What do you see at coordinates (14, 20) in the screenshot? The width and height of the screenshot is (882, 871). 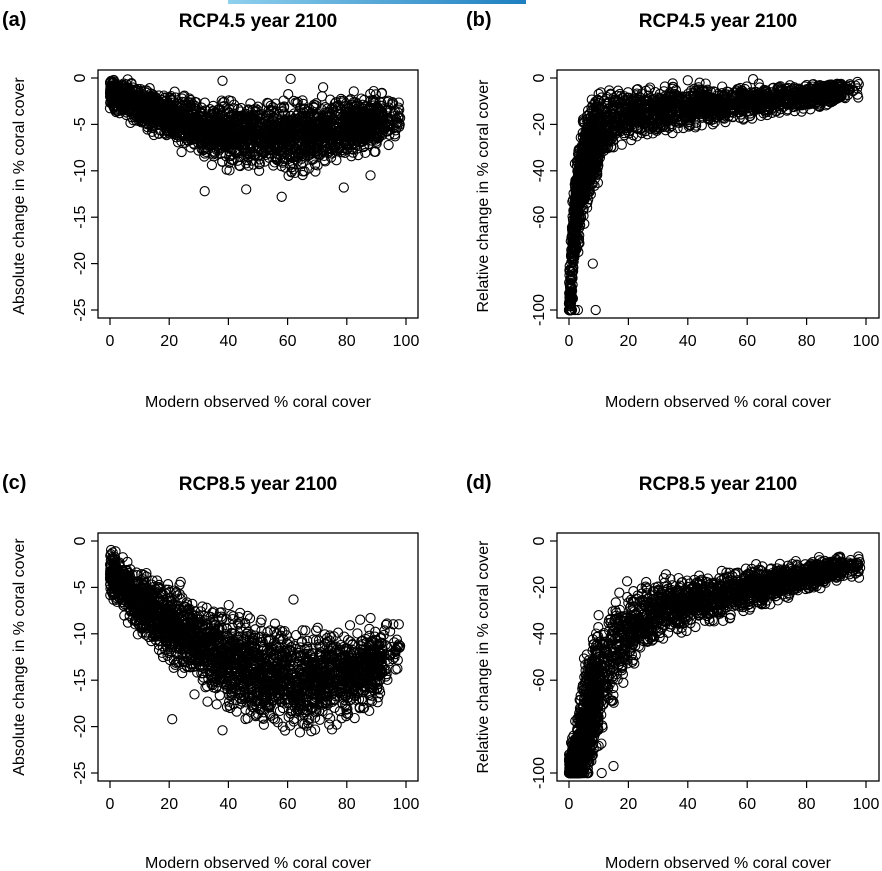 I see `panel-label-a: (a)` at bounding box center [14, 20].